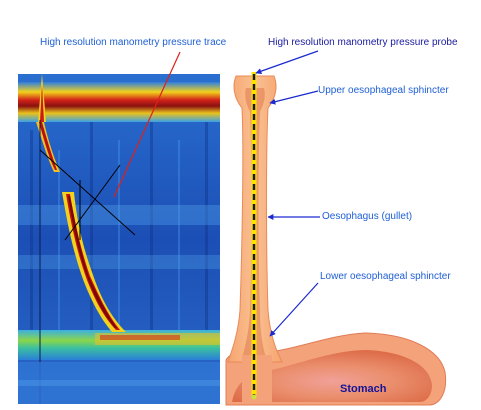 This screenshot has height=410, width=481. I want to click on stomach-label: Stomach, so click(363, 389).